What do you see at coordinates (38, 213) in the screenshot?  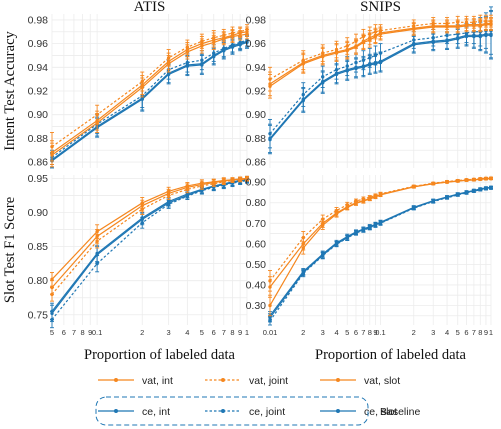 I see `y-tick-label: 0.90` at bounding box center [38, 213].